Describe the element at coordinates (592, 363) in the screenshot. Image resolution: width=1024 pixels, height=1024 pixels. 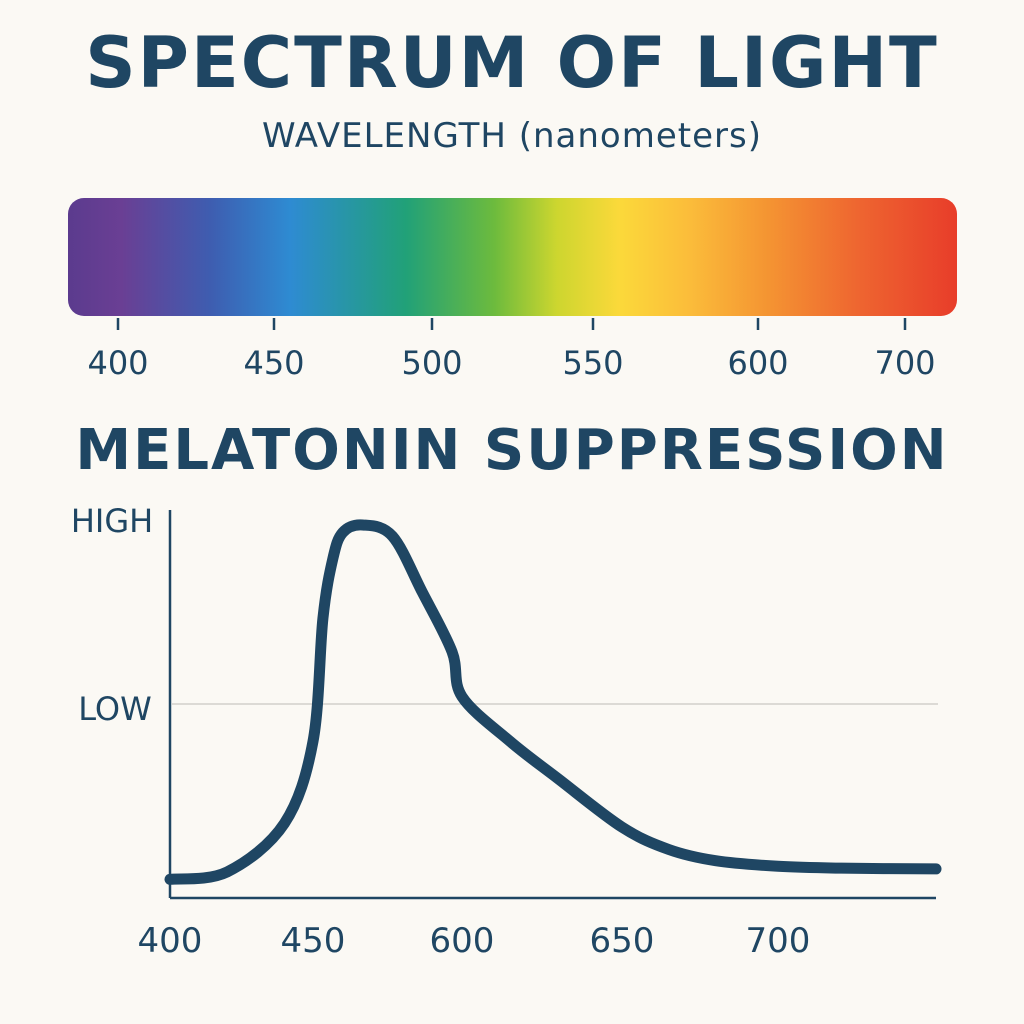
I see `spectrum-tick-label: 550` at that location.